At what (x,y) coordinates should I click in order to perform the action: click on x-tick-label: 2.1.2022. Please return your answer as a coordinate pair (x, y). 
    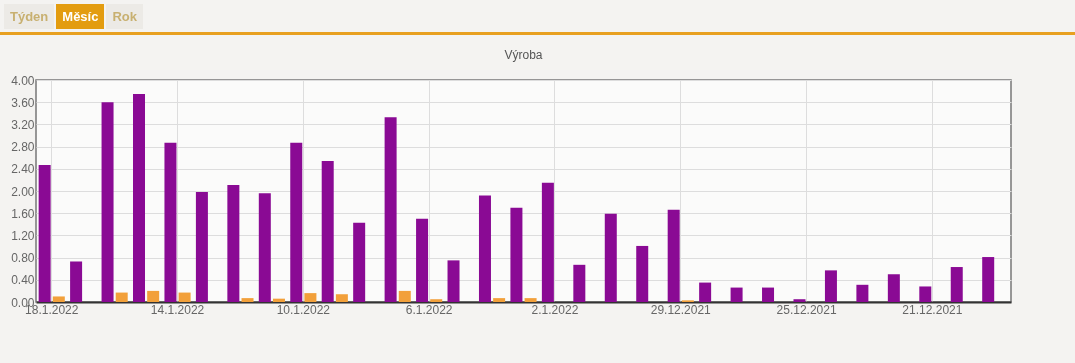
    Looking at the image, I should click on (555, 309).